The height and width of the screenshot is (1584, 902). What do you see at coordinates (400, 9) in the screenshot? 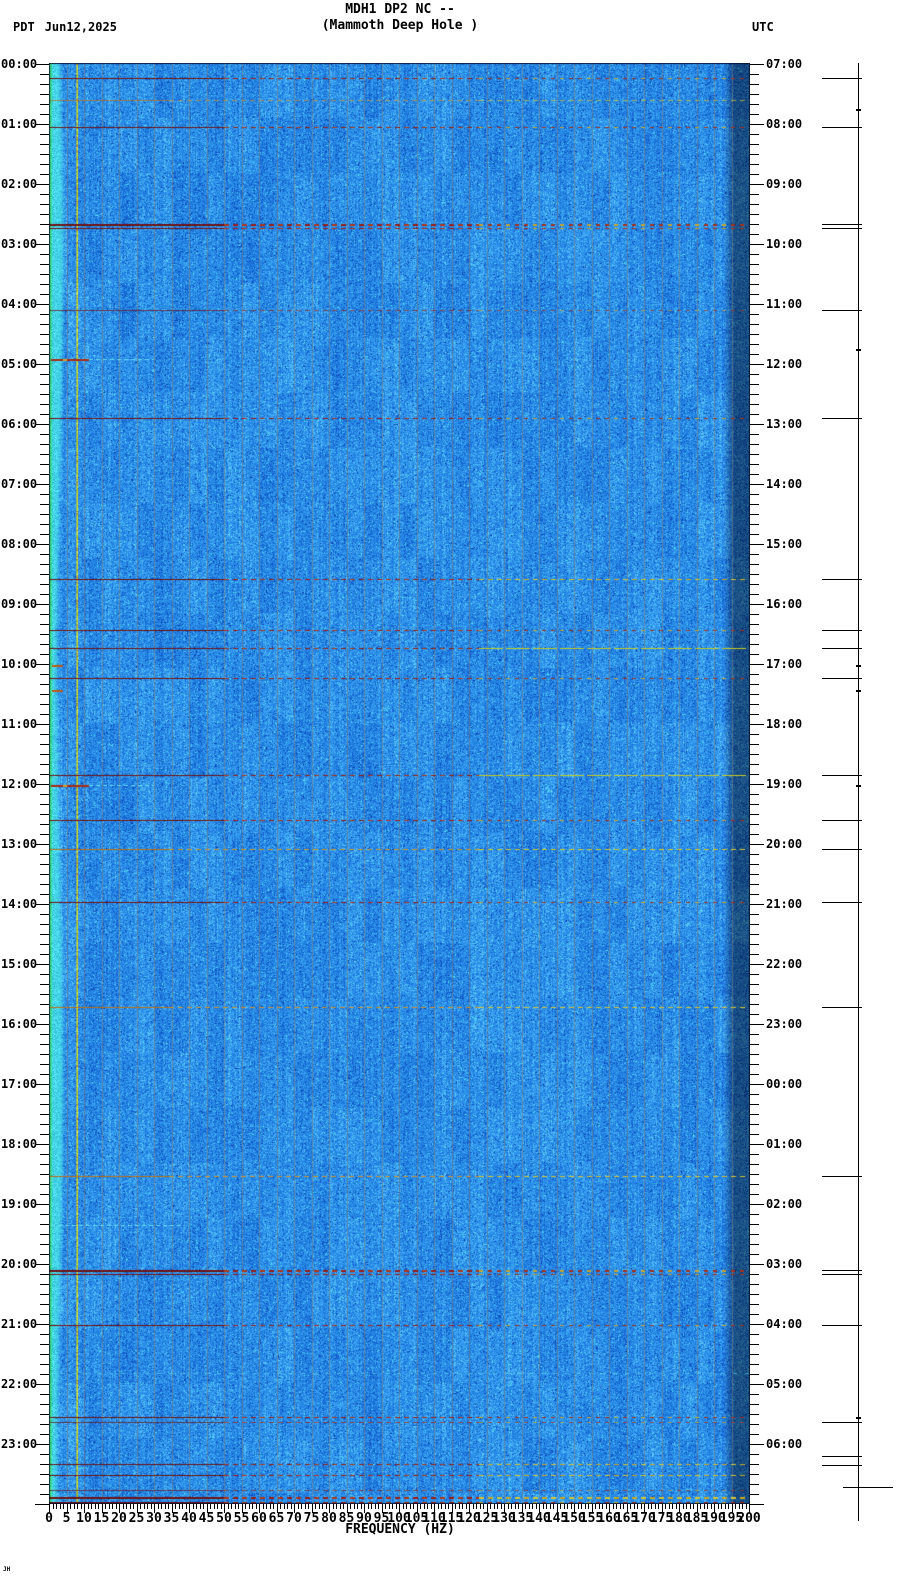
I see `title-line1: MDH1 DP2 NC --` at bounding box center [400, 9].